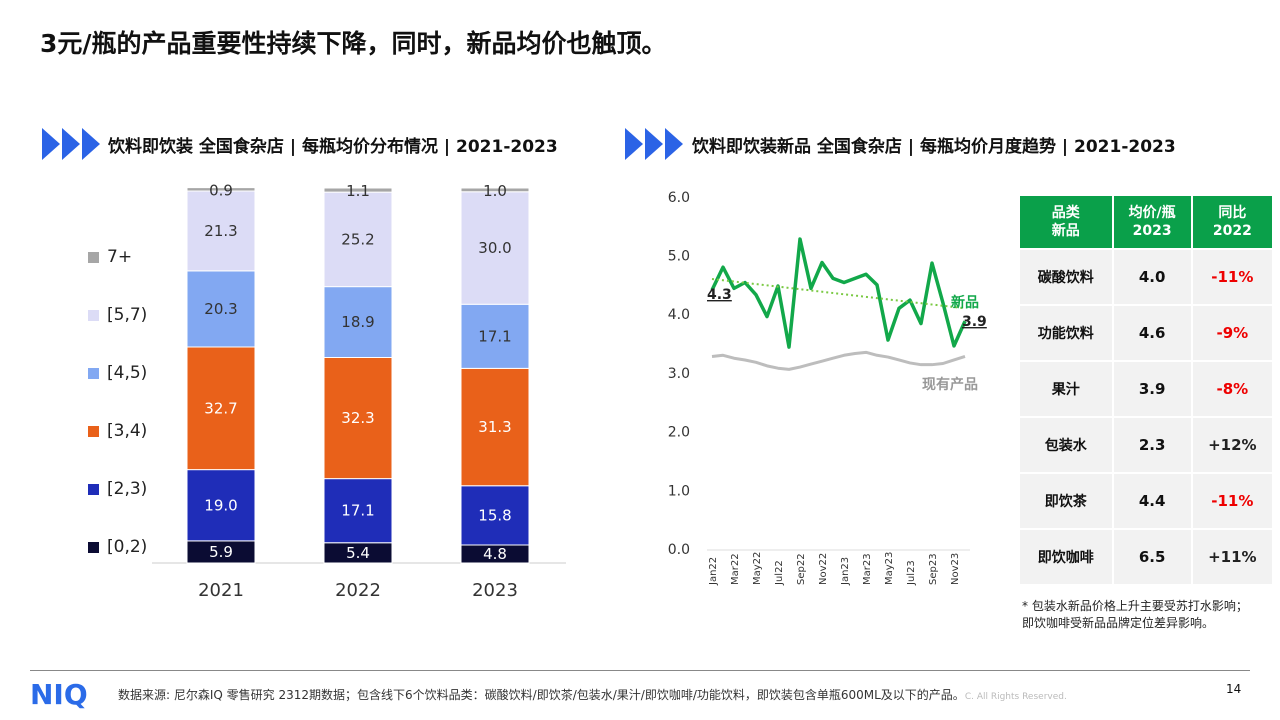  Describe the element at coordinates (127, 315) in the screenshot. I see `legend-label: [5,7)` at that location.